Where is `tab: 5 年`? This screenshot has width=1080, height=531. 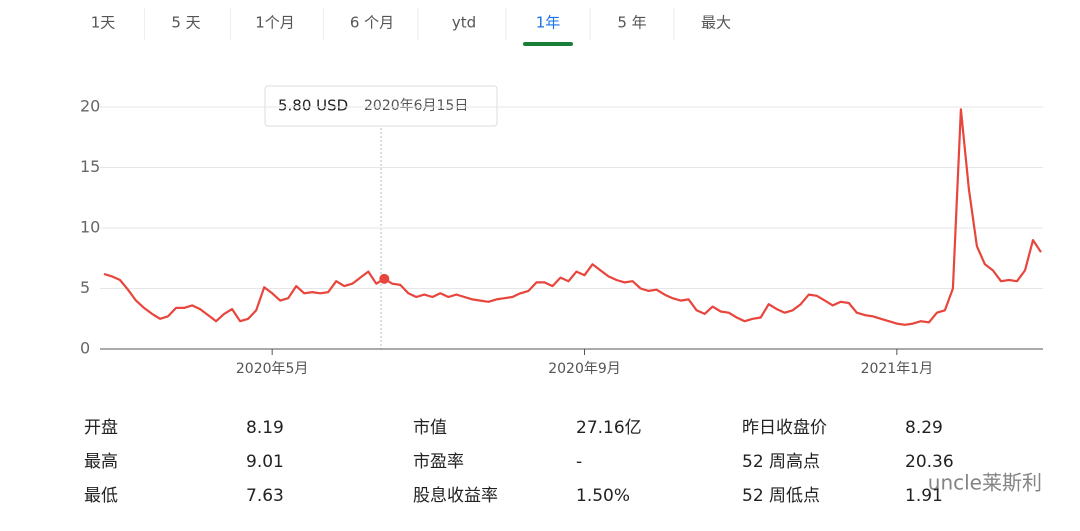
tab: 5 年 is located at coordinates (631, 23).